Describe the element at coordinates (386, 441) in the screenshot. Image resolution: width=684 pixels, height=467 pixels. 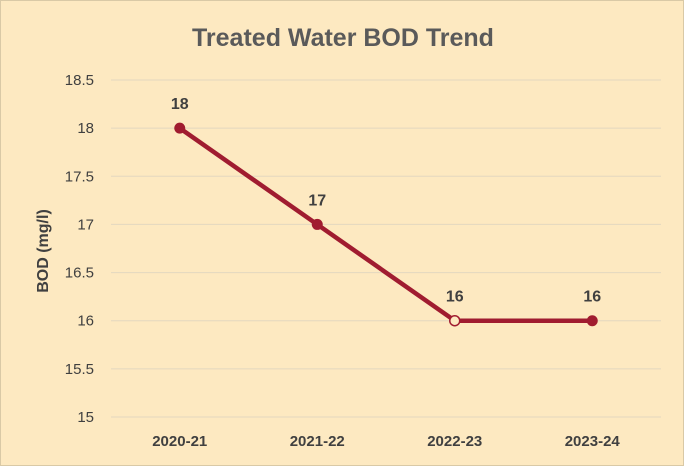
I see `x-axis-ticks: 2020-21 2021-22 2022-23 2023-24` at that location.